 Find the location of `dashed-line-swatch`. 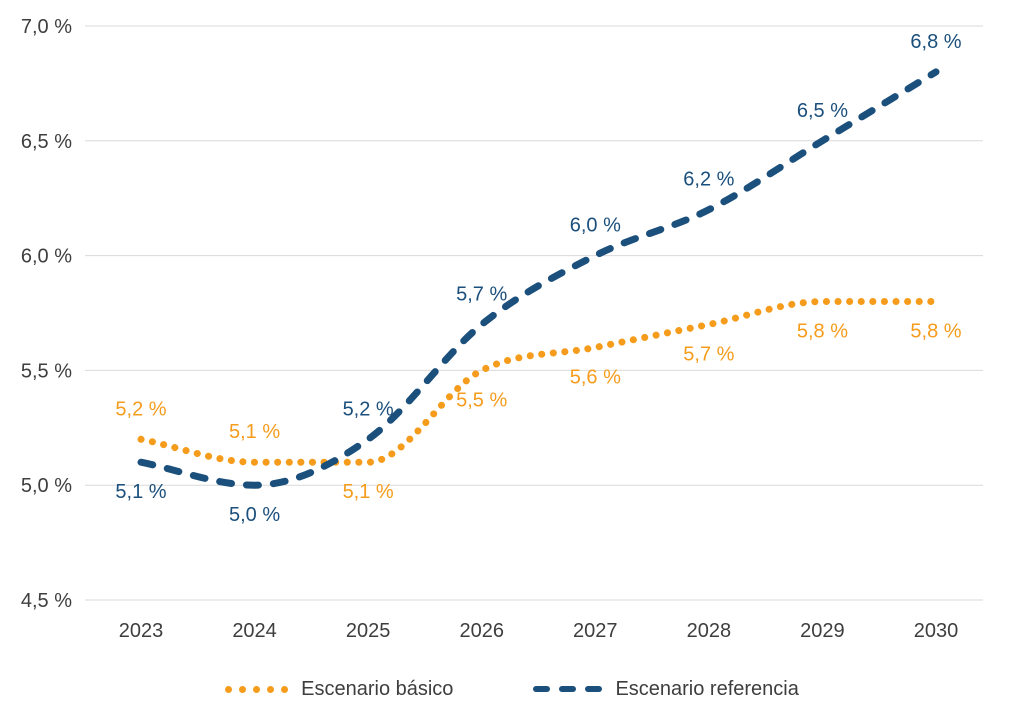

dashed-line-swatch is located at coordinates (568, 689).